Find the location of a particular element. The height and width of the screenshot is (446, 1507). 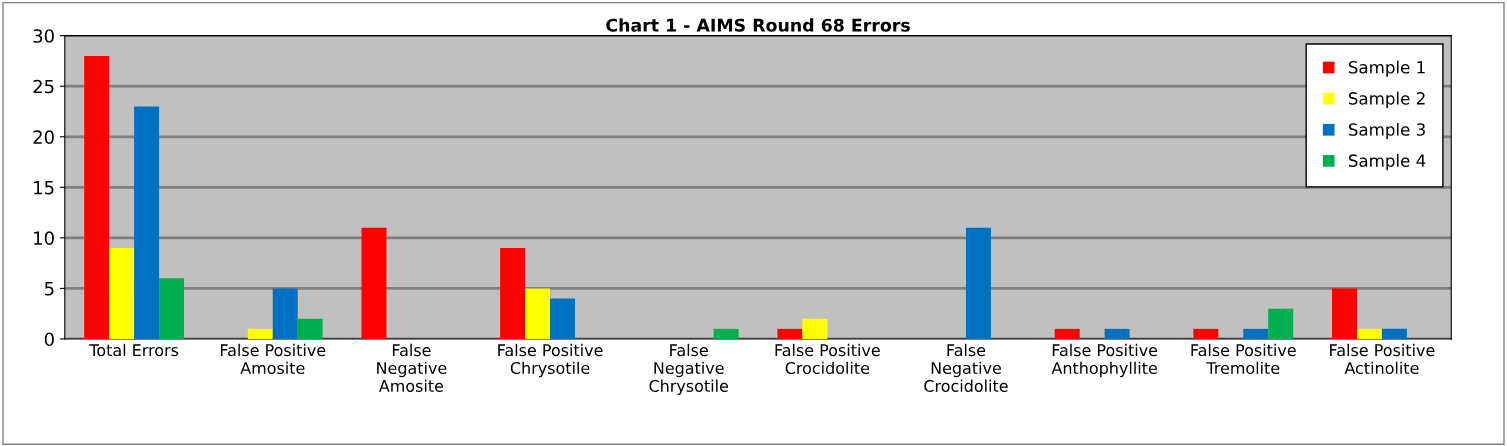

y-tick-label: 25 is located at coordinates (43, 86).